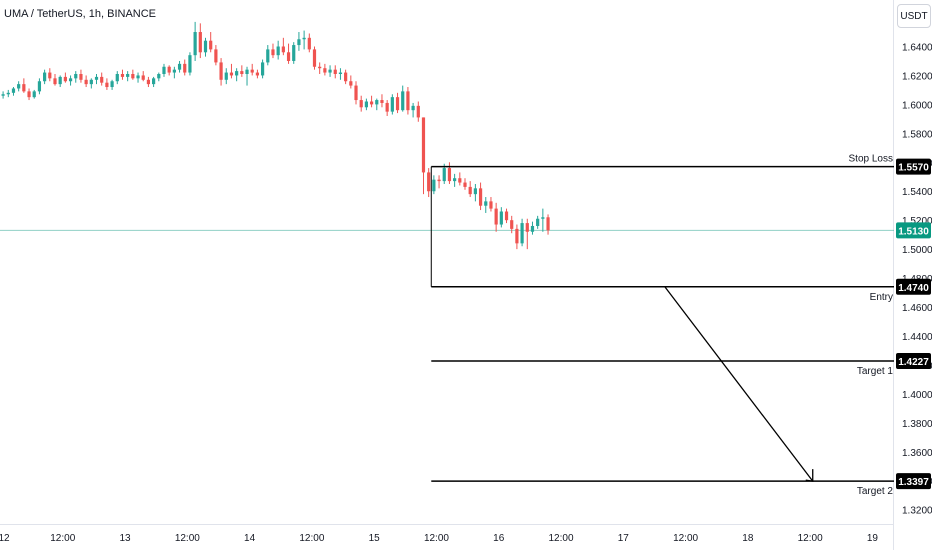 This screenshot has height=550, width=932. What do you see at coordinates (875, 371) in the screenshot?
I see `target-1-label: Target 1` at bounding box center [875, 371].